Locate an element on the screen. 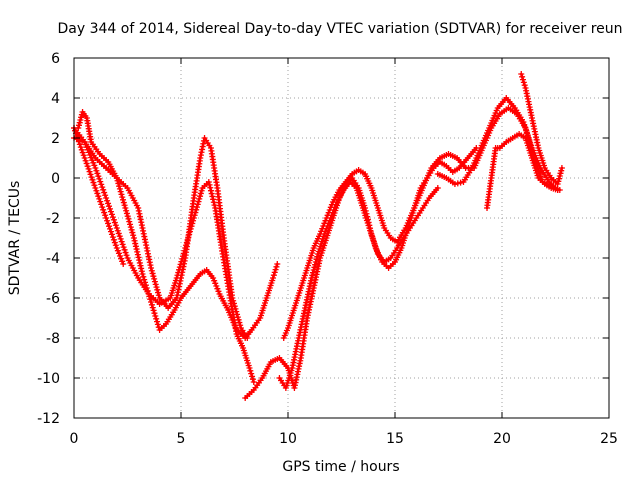  y-tick-label: -2 is located at coordinates (53, 219).